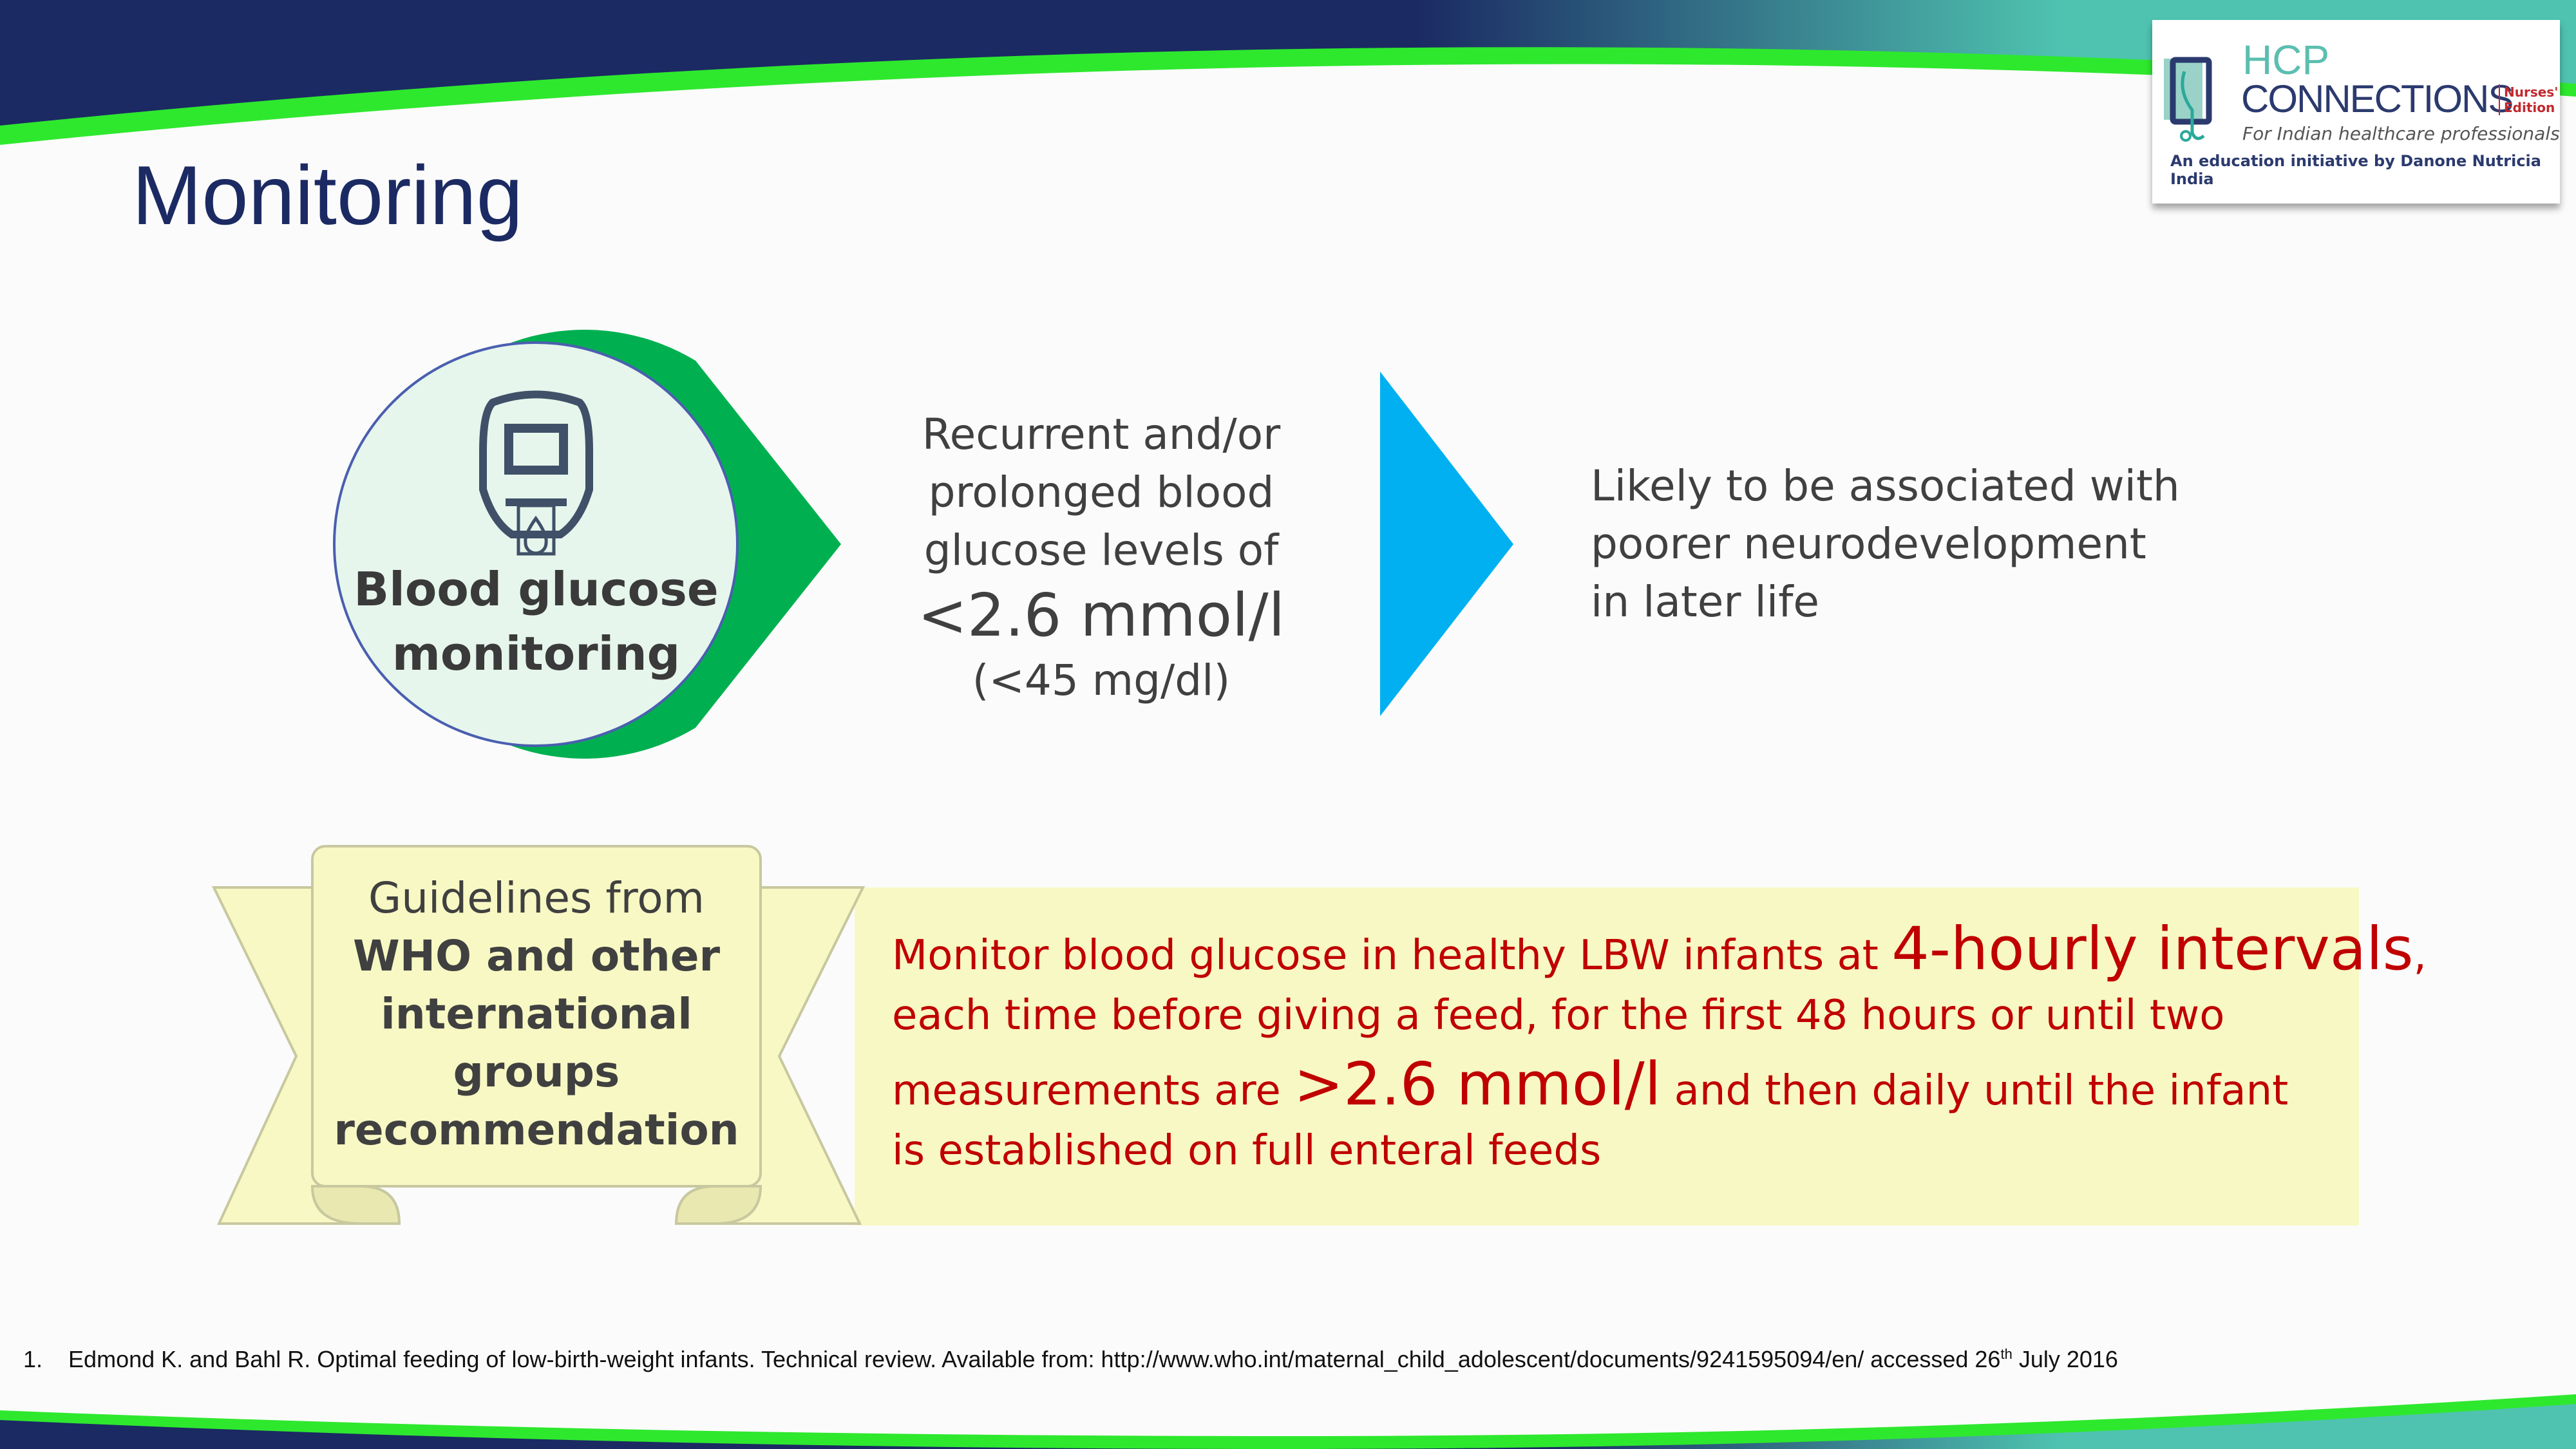 The width and height of the screenshot is (2576, 1449). What do you see at coordinates (536, 473) in the screenshot?
I see `glucose-meter-icon` at bounding box center [536, 473].